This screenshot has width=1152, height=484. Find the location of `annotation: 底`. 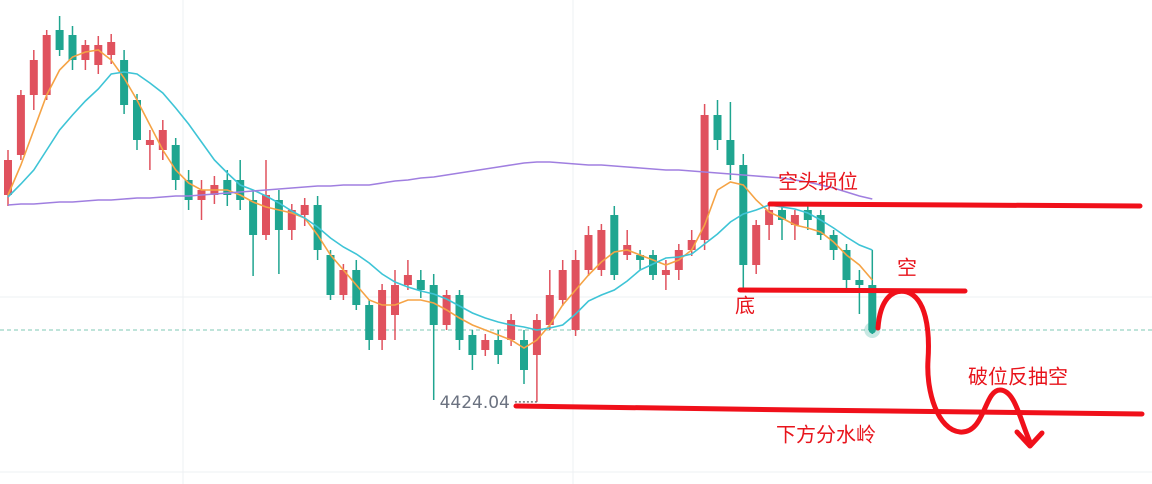

annotation: 底 is located at coordinates (745, 306).